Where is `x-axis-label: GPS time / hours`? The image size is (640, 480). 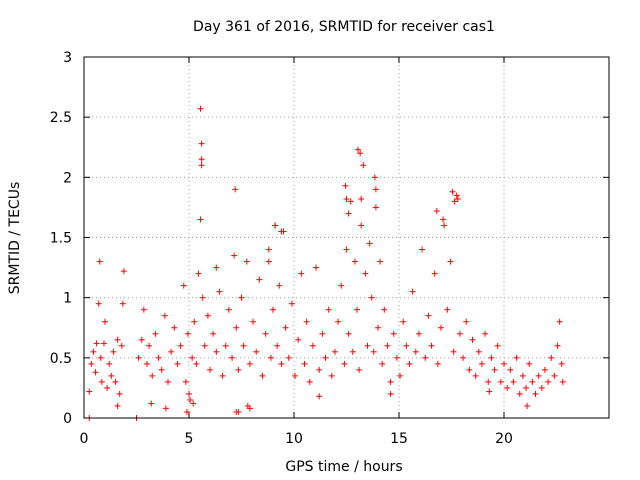
x-axis-label: GPS time / hours is located at coordinates (343, 467).